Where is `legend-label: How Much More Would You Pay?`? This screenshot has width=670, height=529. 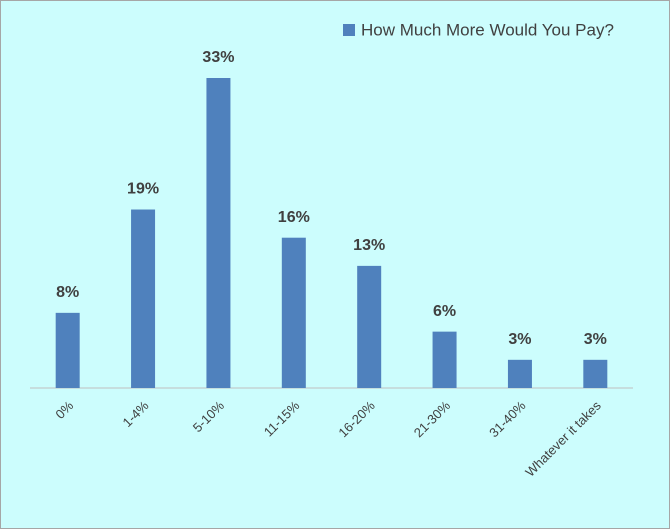
legend-label: How Much More Would You Pay? is located at coordinates (487, 29).